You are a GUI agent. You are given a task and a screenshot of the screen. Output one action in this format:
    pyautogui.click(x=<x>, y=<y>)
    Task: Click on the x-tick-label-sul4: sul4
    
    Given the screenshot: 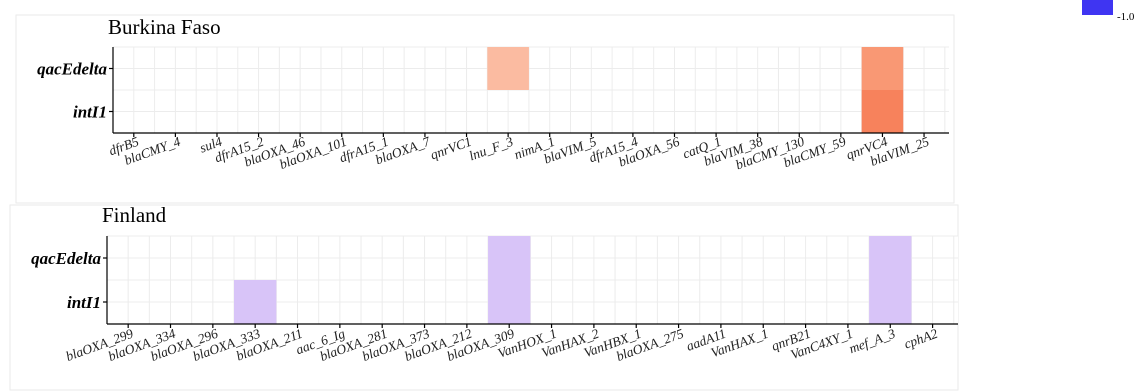 What is the action you would take?
    pyautogui.click(x=211, y=145)
    